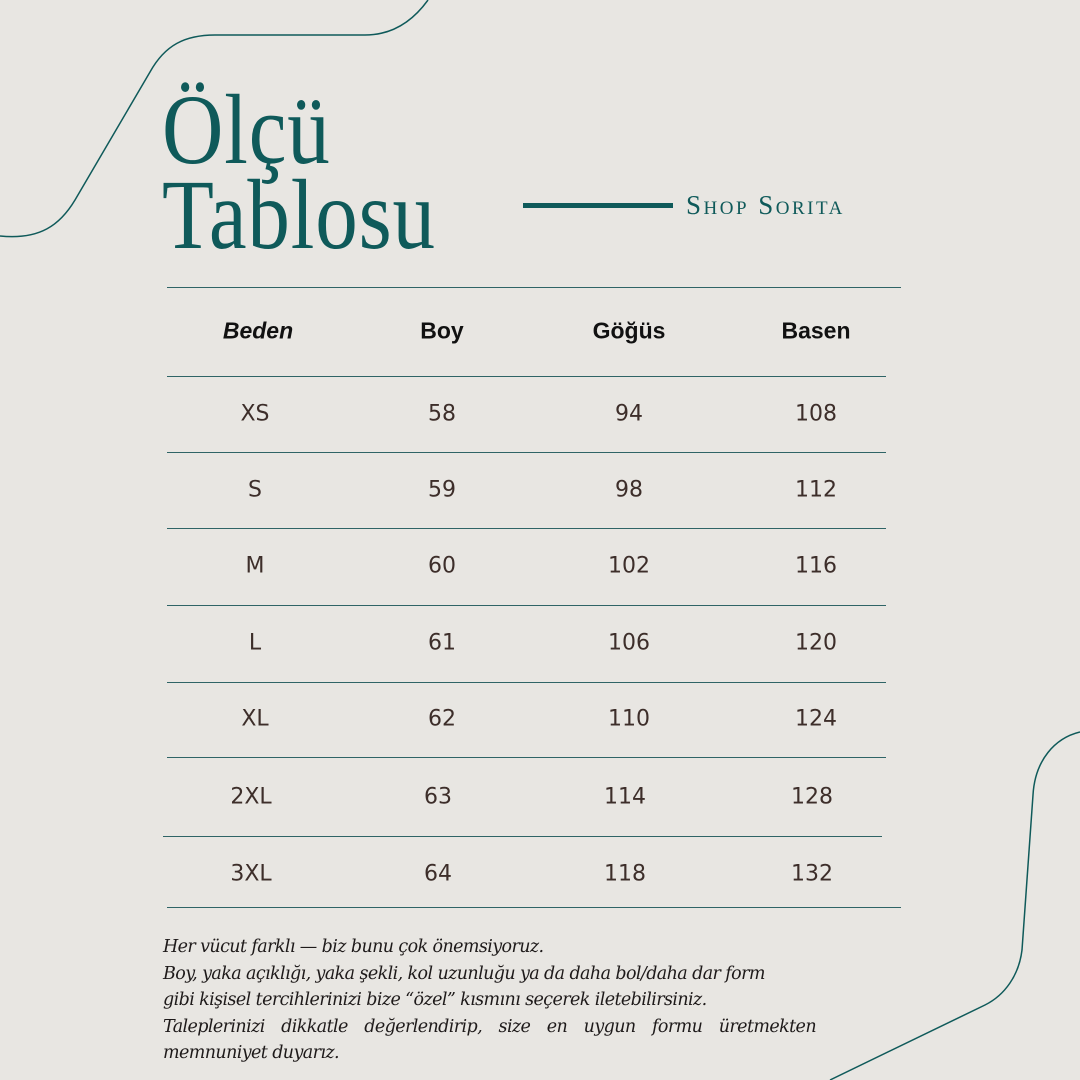  I want to click on table-cell: 124, so click(816, 719).